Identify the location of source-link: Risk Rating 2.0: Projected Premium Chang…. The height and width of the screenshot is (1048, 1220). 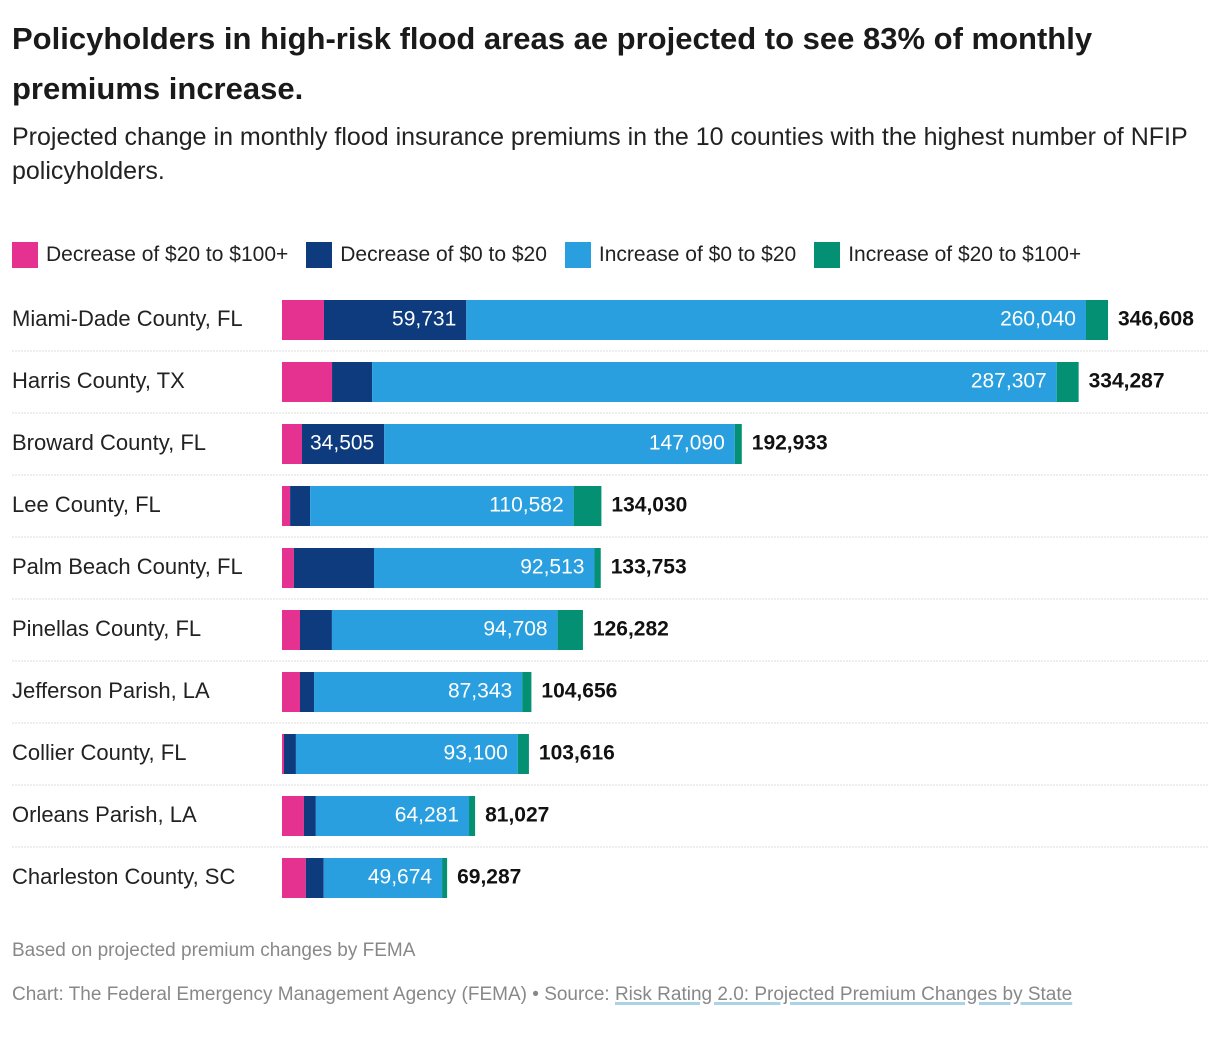
(843, 994).